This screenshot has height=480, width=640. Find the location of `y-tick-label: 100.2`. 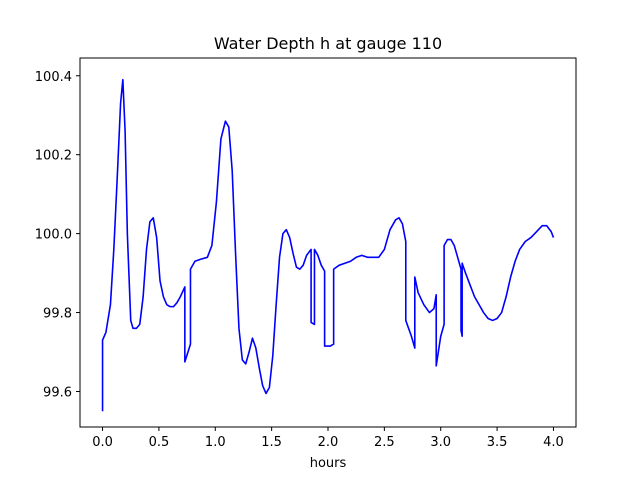

y-tick-label: 100.2 is located at coordinates (53, 156).